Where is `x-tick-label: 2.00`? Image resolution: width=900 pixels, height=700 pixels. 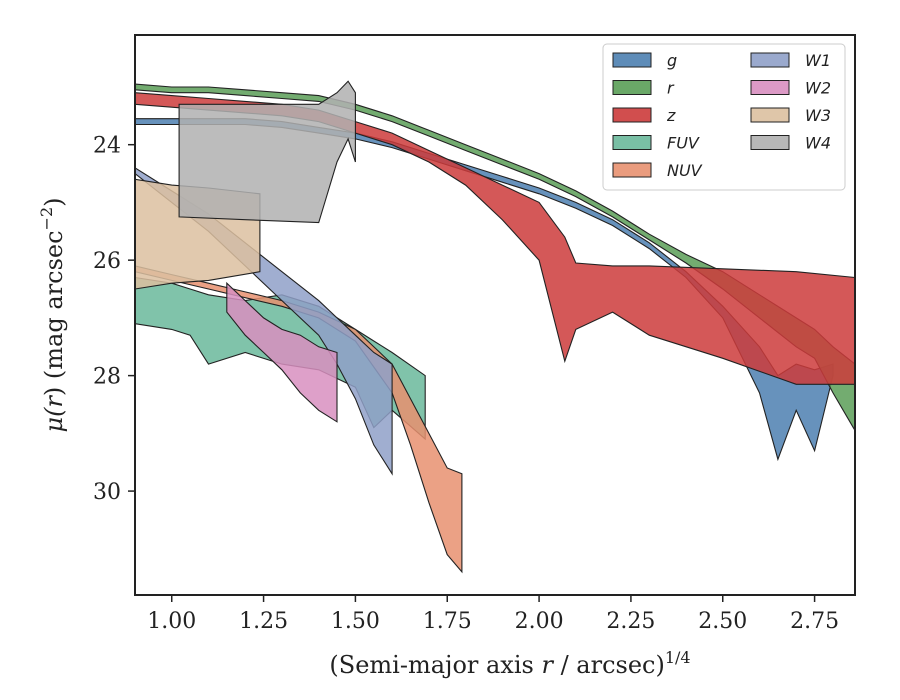
x-tick-label: 2.00 is located at coordinates (539, 621).